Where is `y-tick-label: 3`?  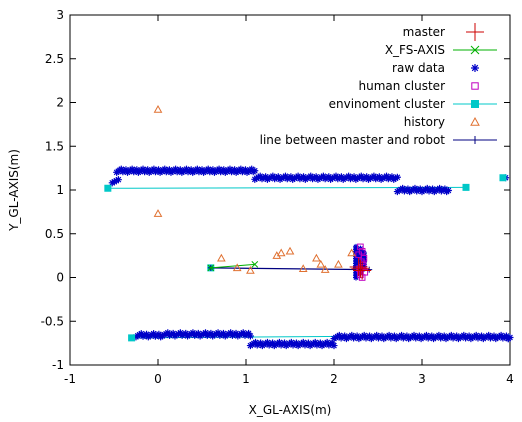
y-tick-label: 3 is located at coordinates (60, 15).